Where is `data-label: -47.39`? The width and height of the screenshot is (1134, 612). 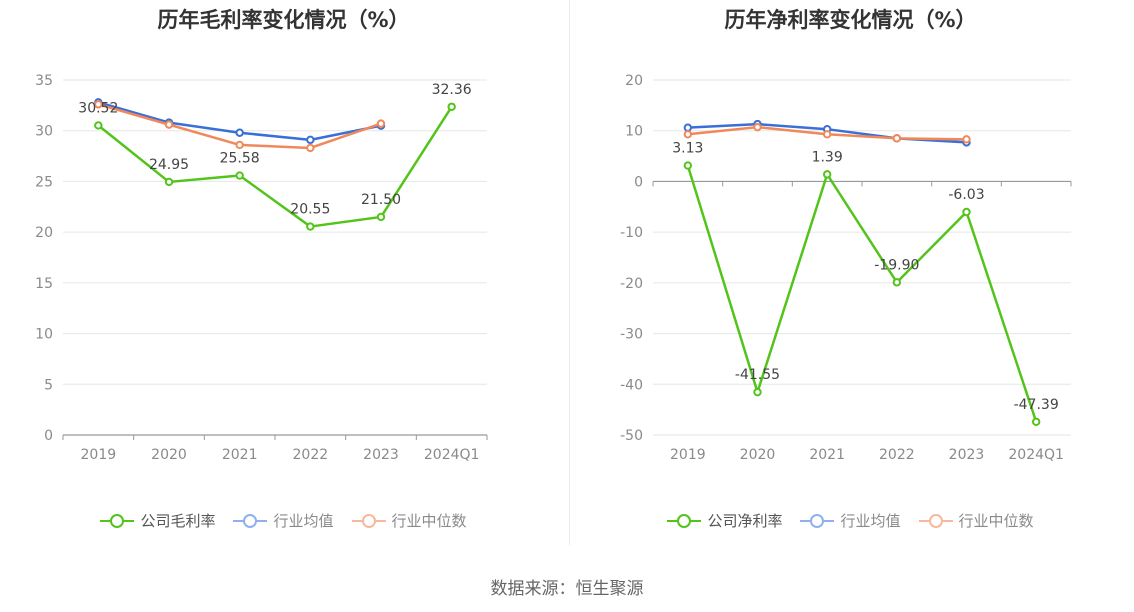
data-label: -47.39 is located at coordinates (1036, 405).